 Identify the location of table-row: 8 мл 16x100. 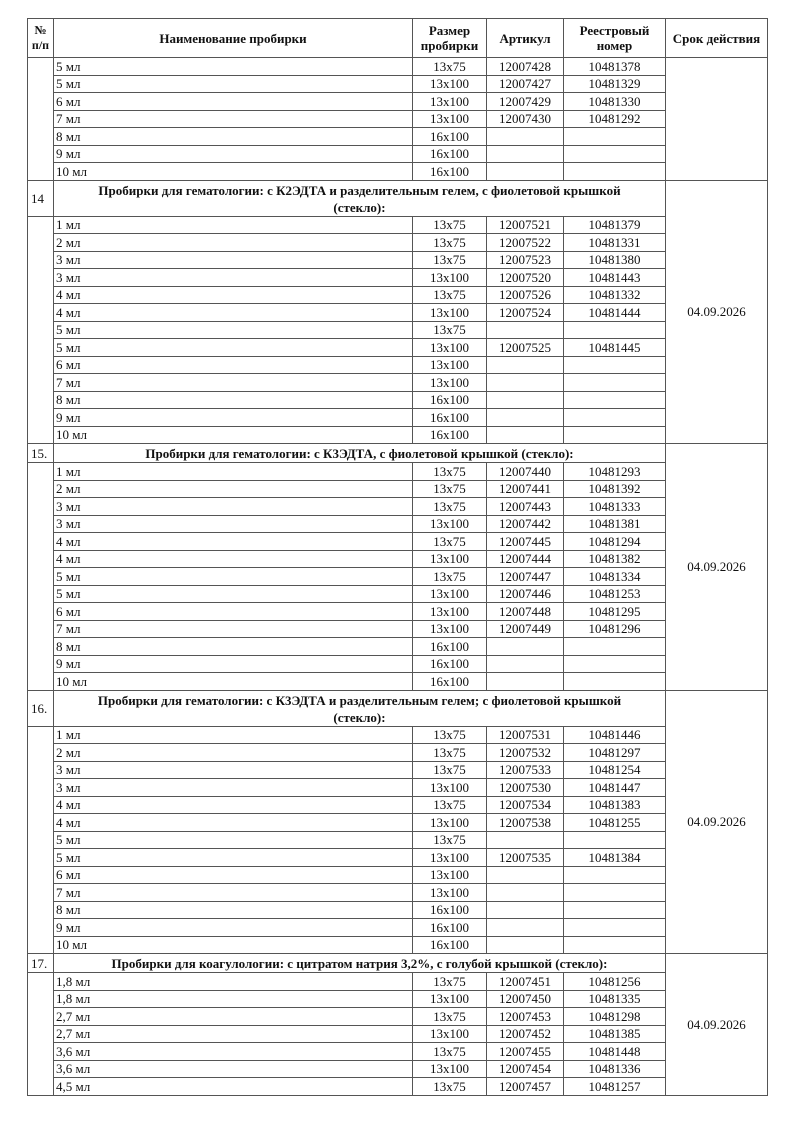
(398, 909).